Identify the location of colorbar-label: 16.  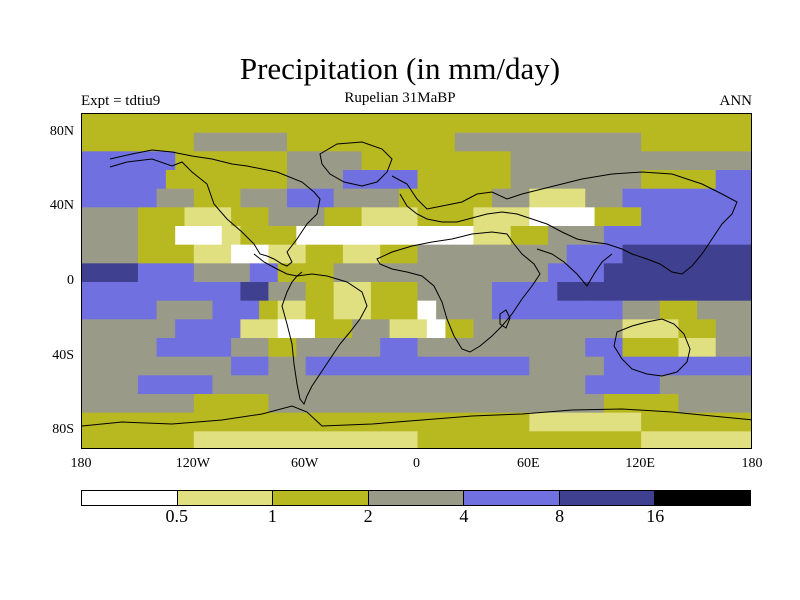
(655, 516).